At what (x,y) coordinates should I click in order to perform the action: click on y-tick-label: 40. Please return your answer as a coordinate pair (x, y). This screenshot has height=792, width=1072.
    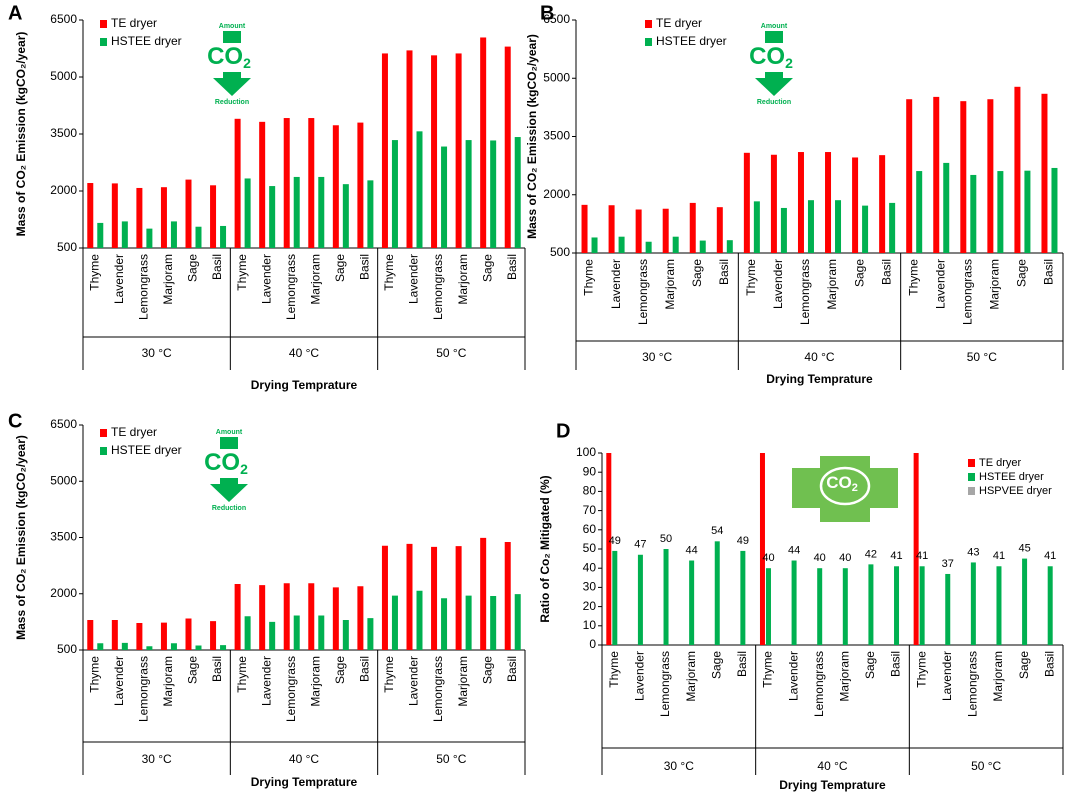
    Looking at the image, I should click on (590, 567).